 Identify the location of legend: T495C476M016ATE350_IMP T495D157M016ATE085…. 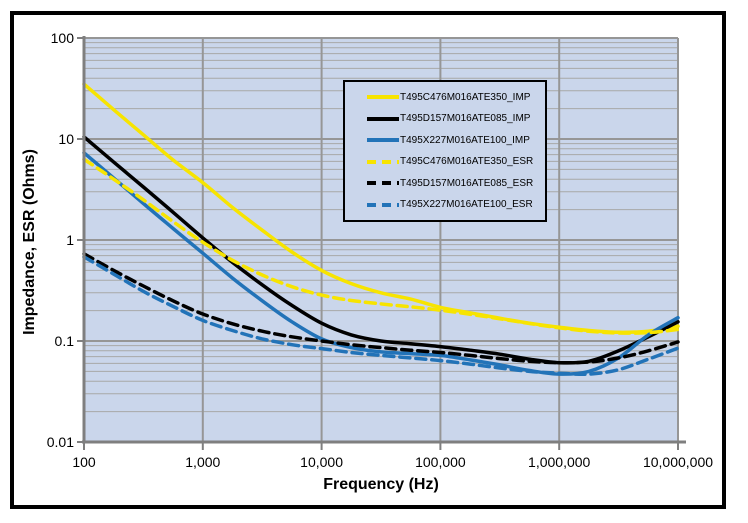
(445, 151).